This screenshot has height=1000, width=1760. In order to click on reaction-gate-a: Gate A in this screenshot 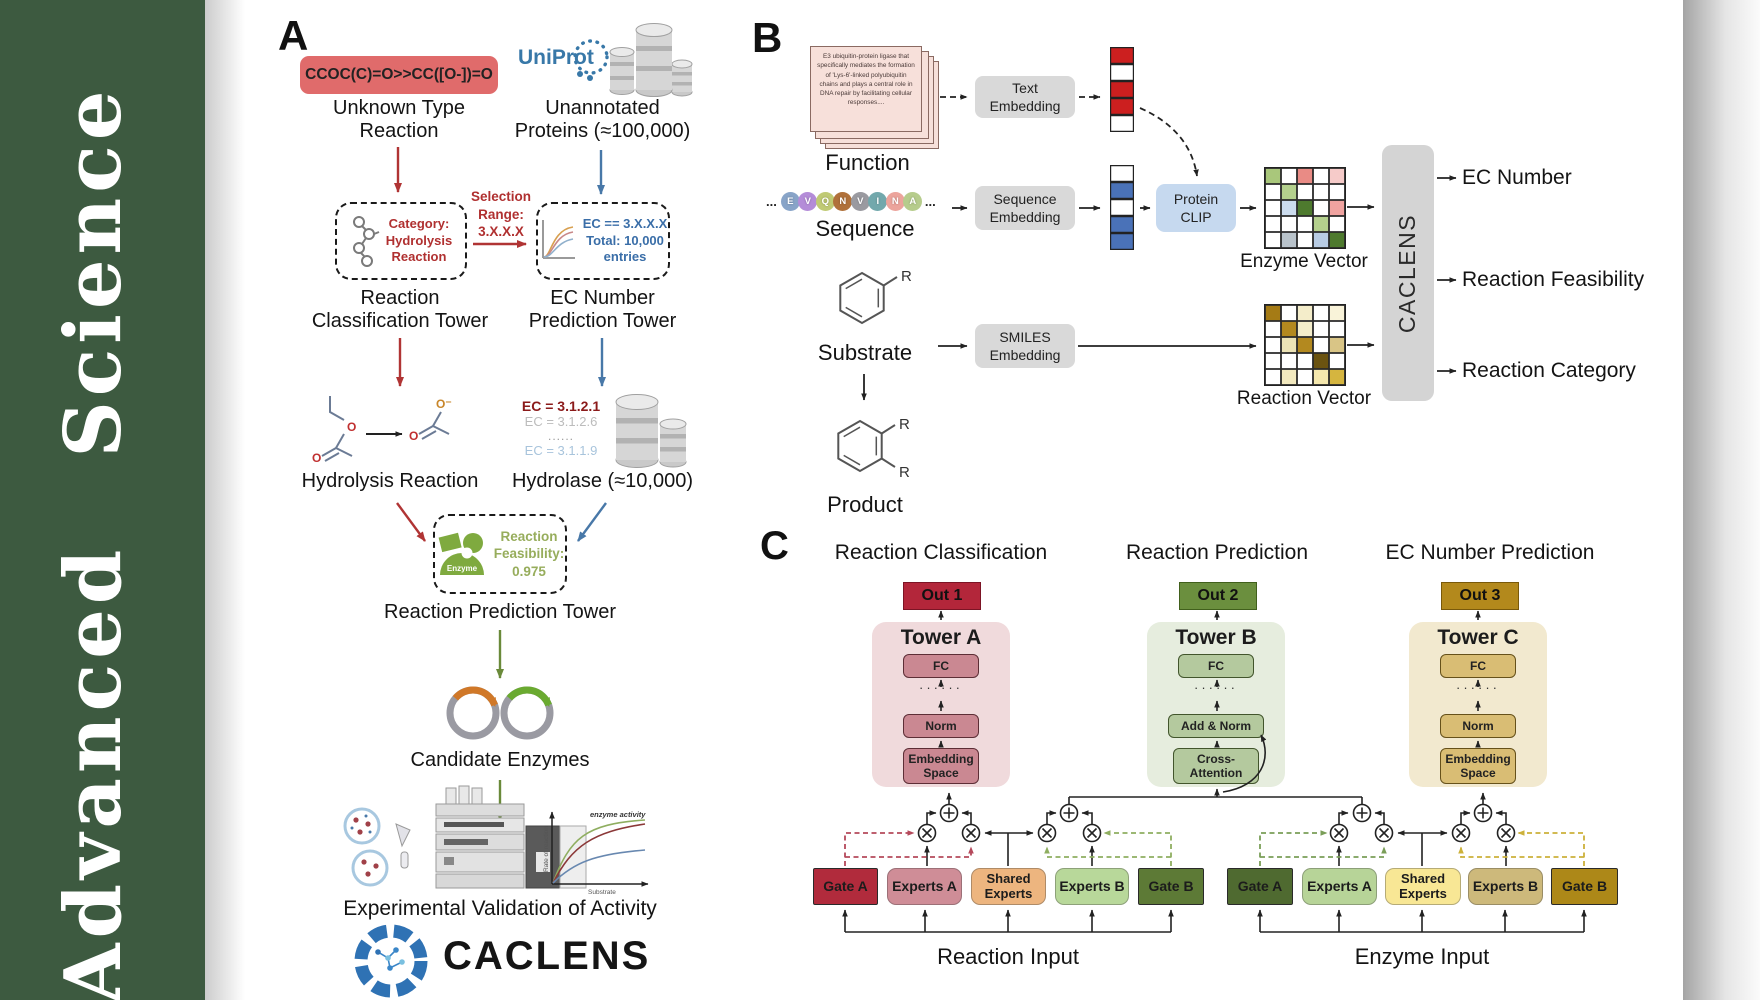, I will do `click(845, 886)`.